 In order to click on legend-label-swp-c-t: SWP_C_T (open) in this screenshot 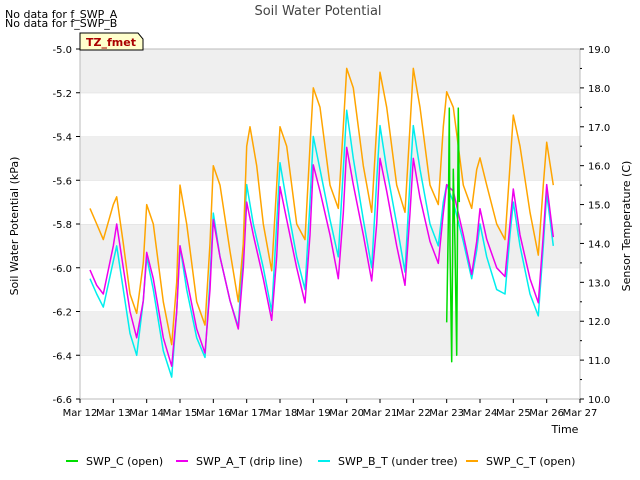, I will do `click(530, 461)`.